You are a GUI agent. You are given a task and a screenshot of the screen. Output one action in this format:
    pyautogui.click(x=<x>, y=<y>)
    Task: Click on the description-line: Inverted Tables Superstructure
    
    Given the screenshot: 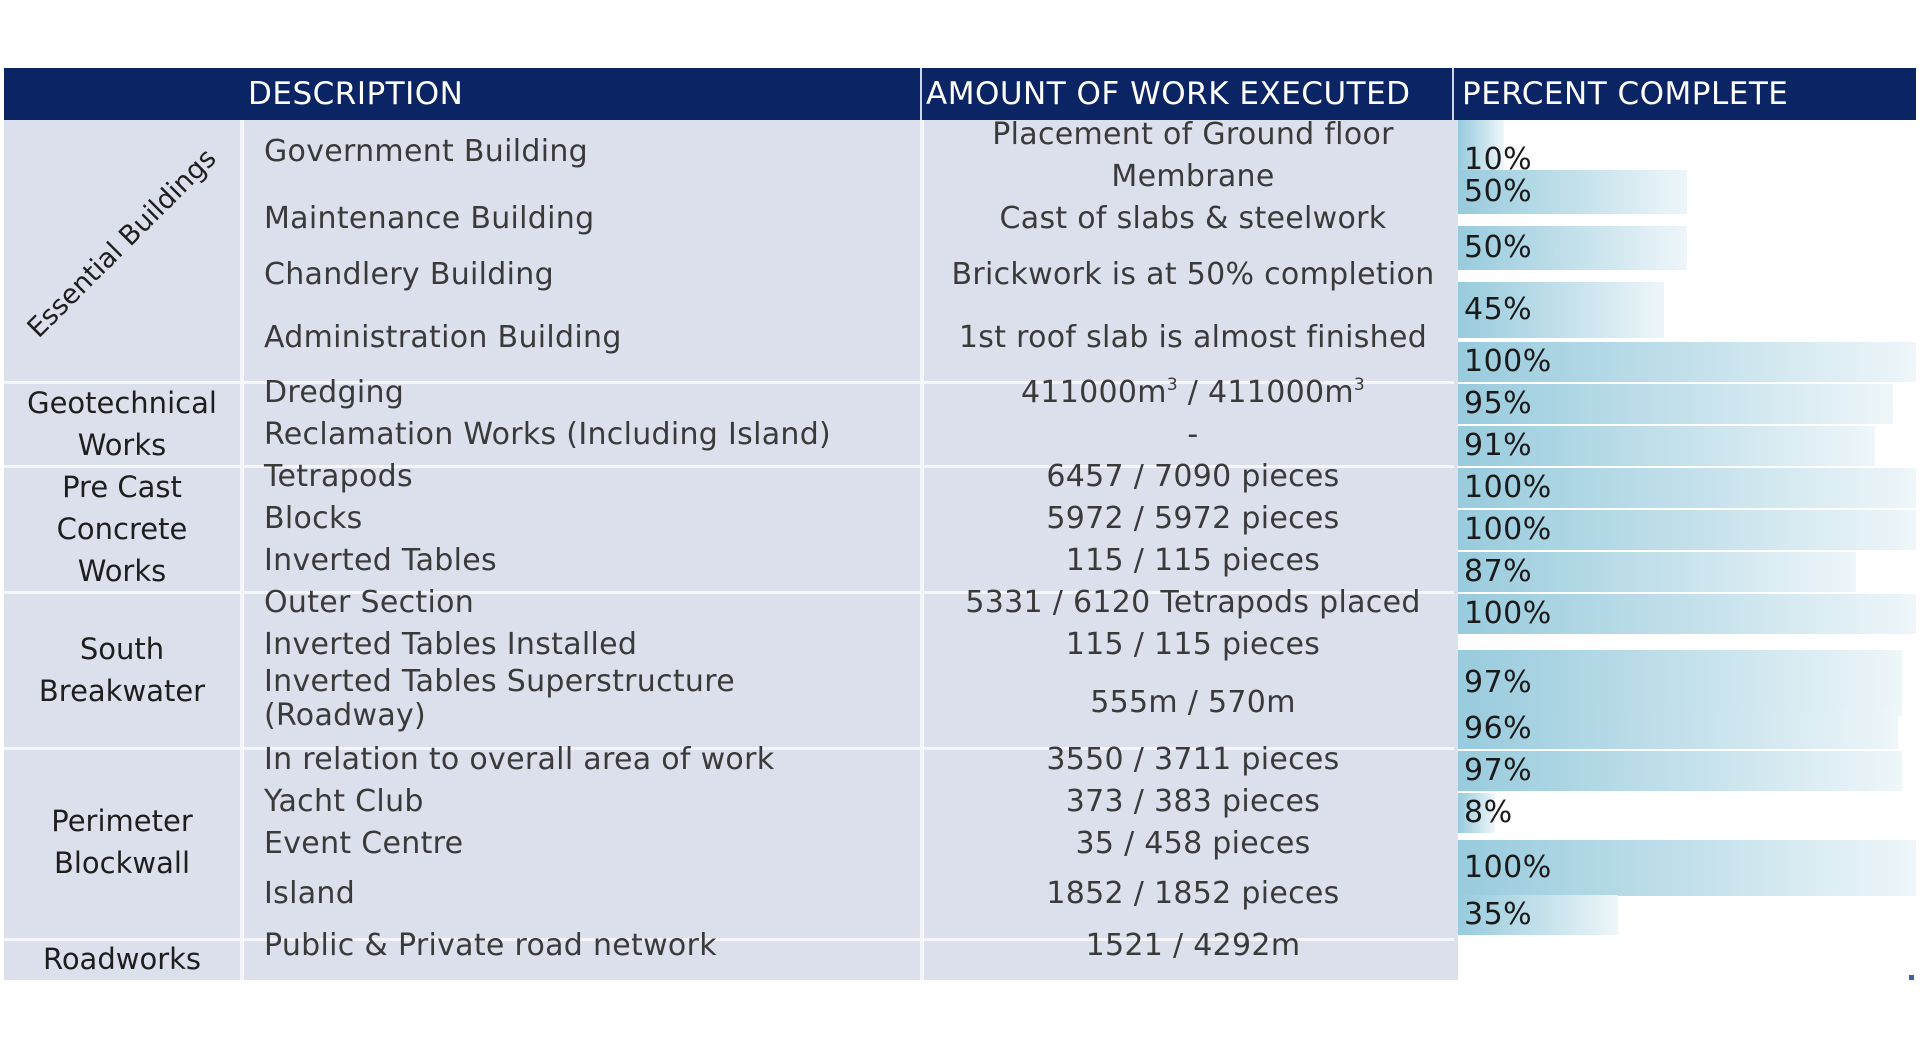 What is the action you would take?
    pyautogui.click(x=499, y=681)
    